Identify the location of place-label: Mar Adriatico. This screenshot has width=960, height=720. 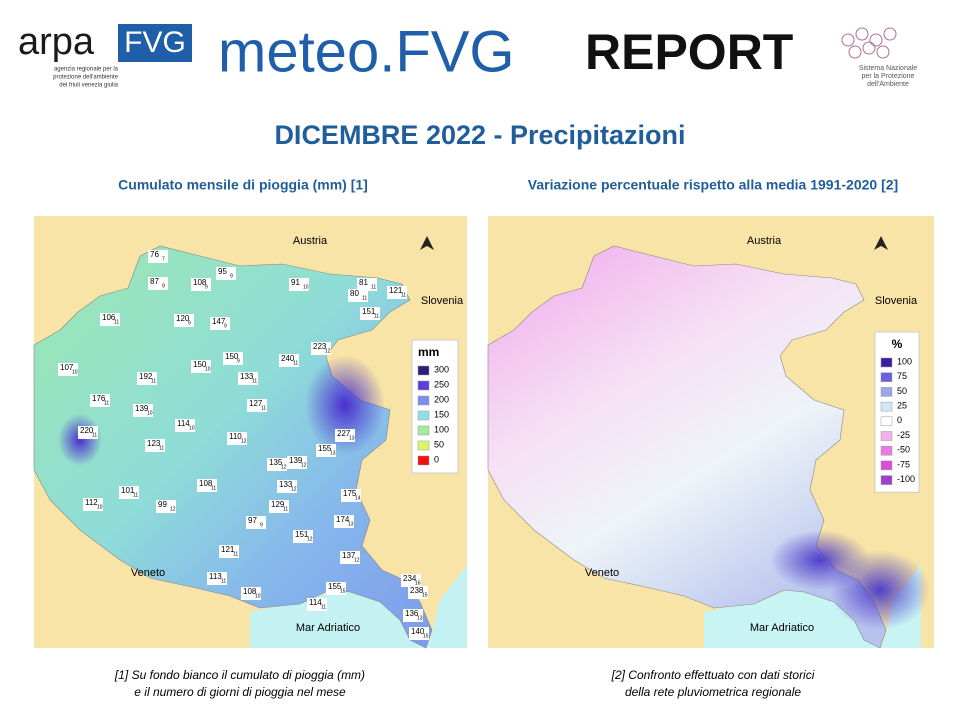
(782, 628).